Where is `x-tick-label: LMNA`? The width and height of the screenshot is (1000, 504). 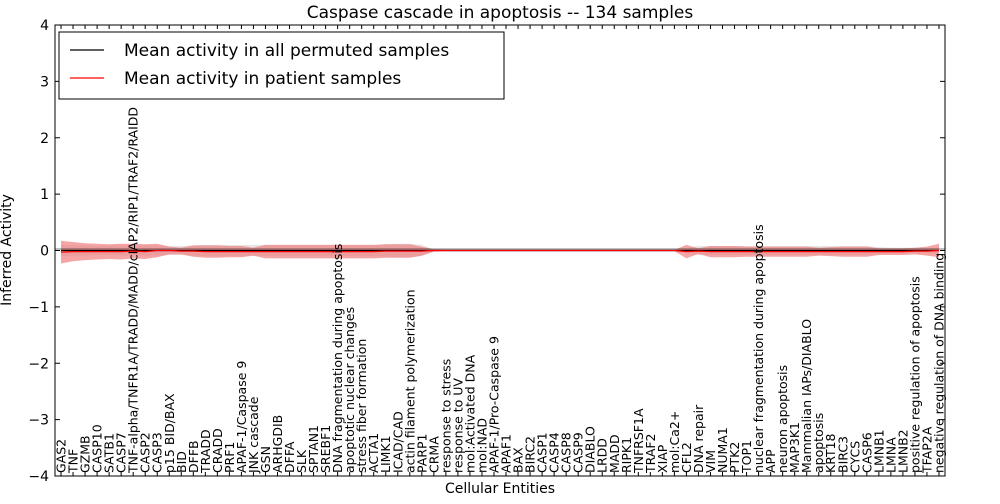 x-tick-label: LMNA is located at coordinates (890, 455).